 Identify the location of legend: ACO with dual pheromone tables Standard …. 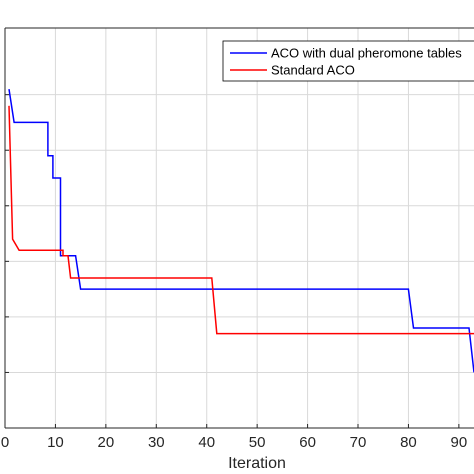
(348, 61).